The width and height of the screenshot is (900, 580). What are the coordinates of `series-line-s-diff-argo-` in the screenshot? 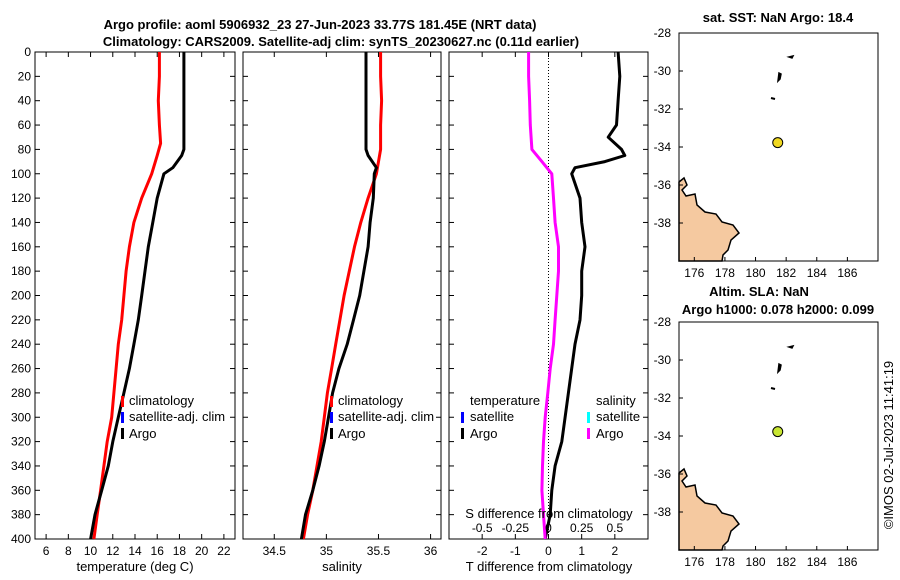 It's located at (543, 296).